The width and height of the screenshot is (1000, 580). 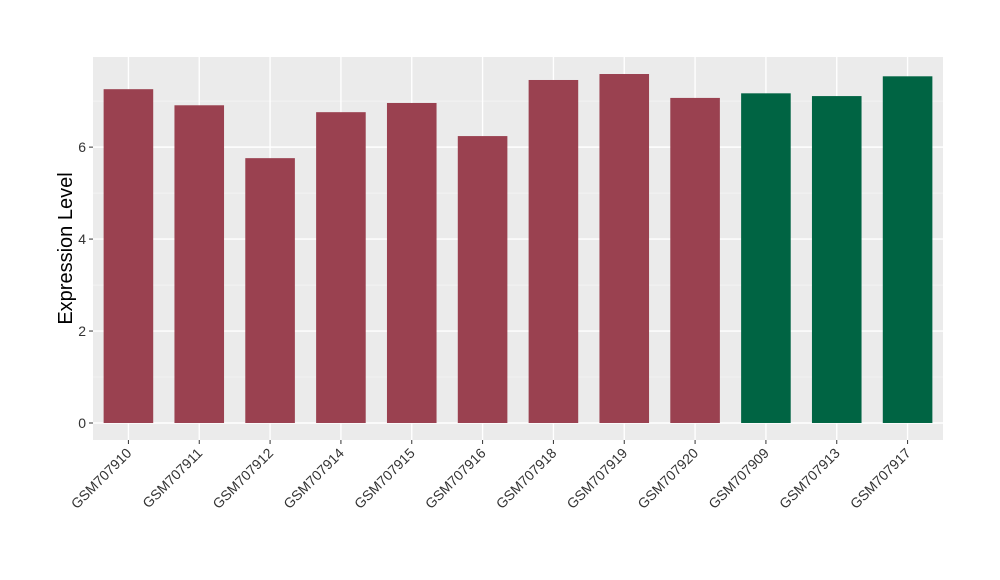 What do you see at coordinates (82, 331) in the screenshot?
I see `y-tick-label: 2` at bounding box center [82, 331].